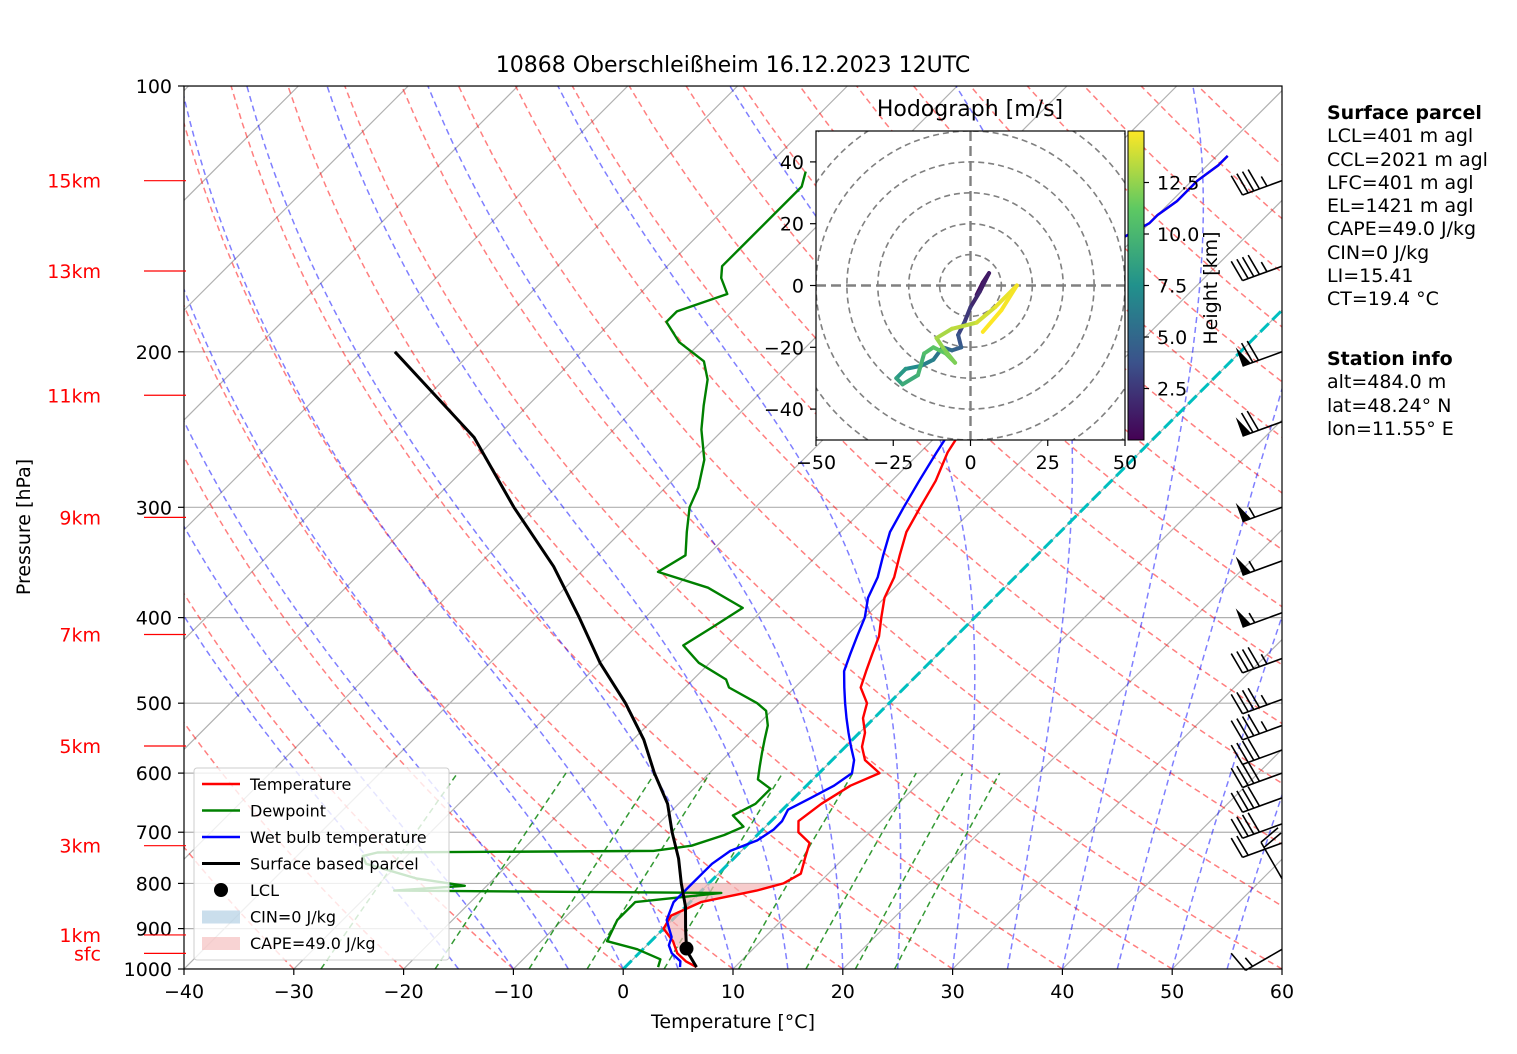 The height and width of the screenshot is (1054, 1517). I want to click on height-label: 9km, so click(80, 518).